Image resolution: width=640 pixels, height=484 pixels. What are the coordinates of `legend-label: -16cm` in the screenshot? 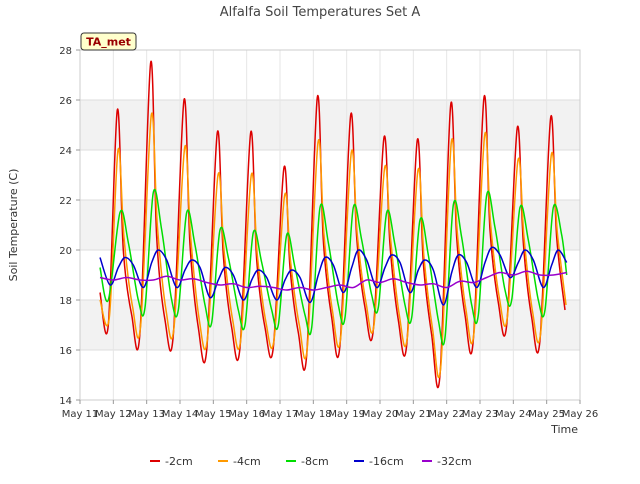 It's located at (386, 461).